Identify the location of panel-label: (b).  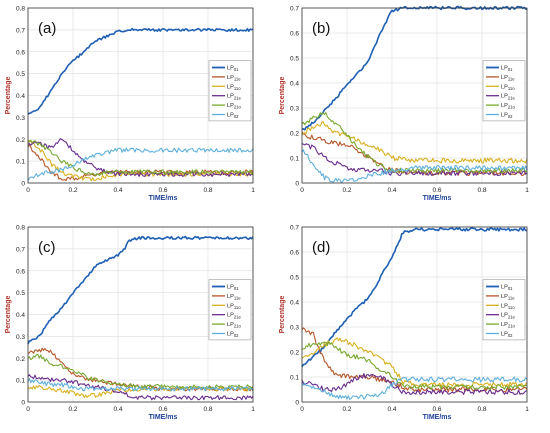
(321, 28).